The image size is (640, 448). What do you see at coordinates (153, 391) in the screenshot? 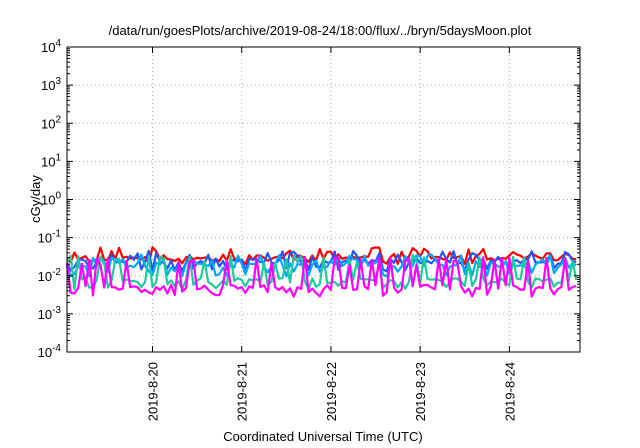
I see `x-tick-label: 2019-8-20` at bounding box center [153, 391].